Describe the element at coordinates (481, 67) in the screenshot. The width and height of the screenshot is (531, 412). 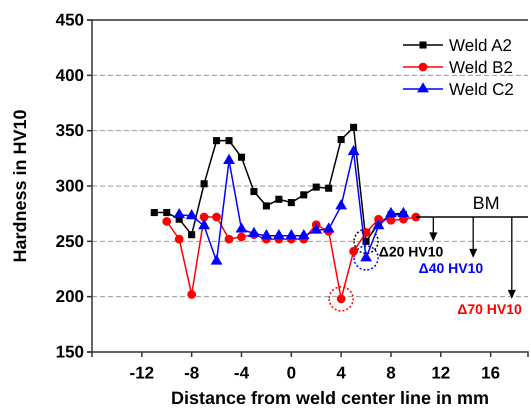
I see `legend-label: Weld B2` at that location.